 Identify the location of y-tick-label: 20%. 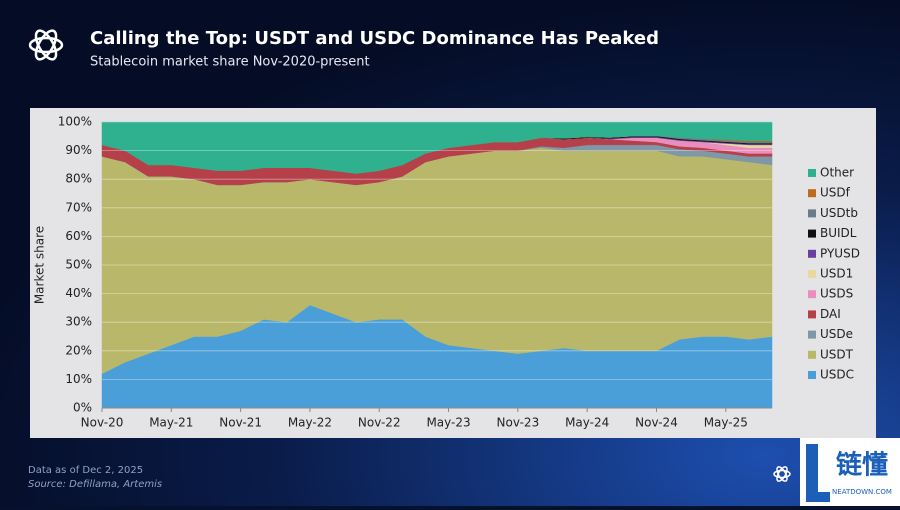
(78, 350).